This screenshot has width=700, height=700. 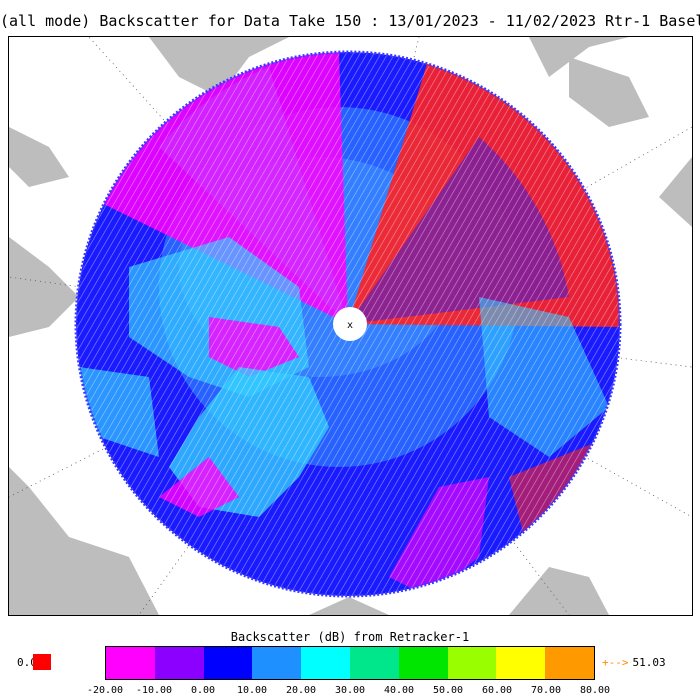 I want to click on colorbar-tick-label: 30.00, so click(x=350, y=690).